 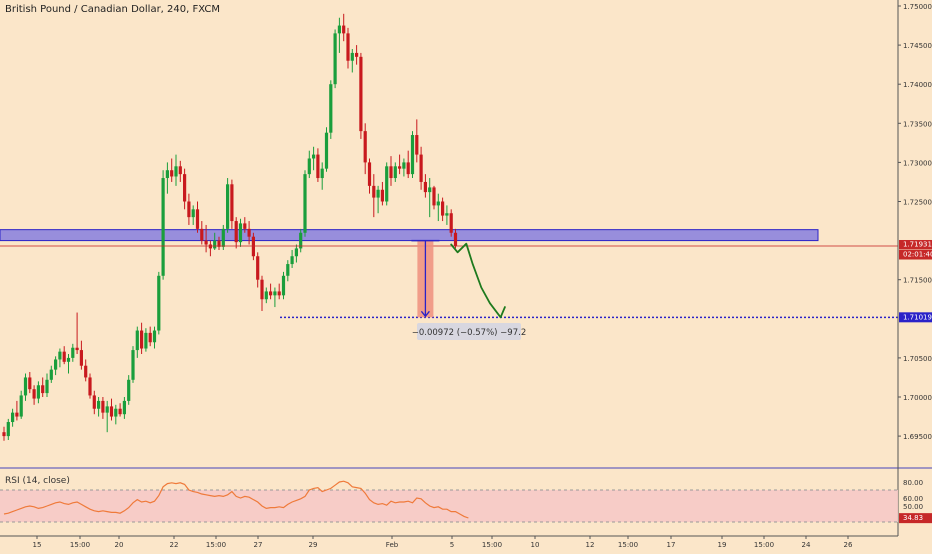 I want to click on price-tick-label: 1.74500, so click(x=917, y=46).